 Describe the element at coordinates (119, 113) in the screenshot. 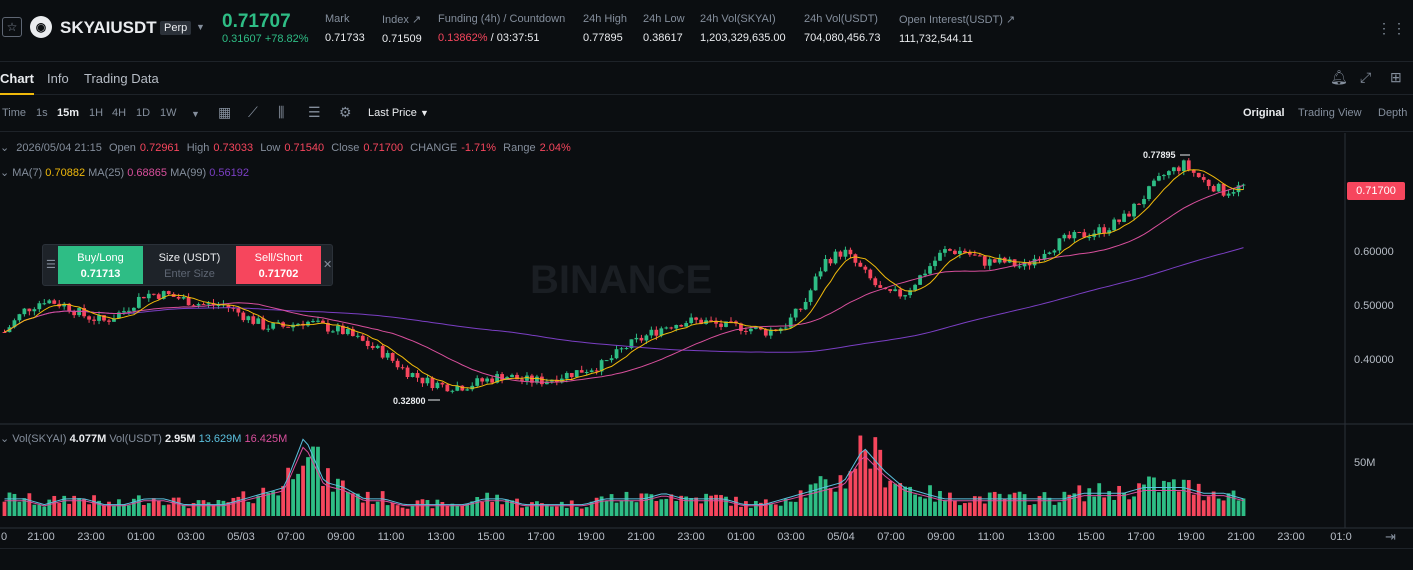

I see `interval-4h: 4H` at that location.